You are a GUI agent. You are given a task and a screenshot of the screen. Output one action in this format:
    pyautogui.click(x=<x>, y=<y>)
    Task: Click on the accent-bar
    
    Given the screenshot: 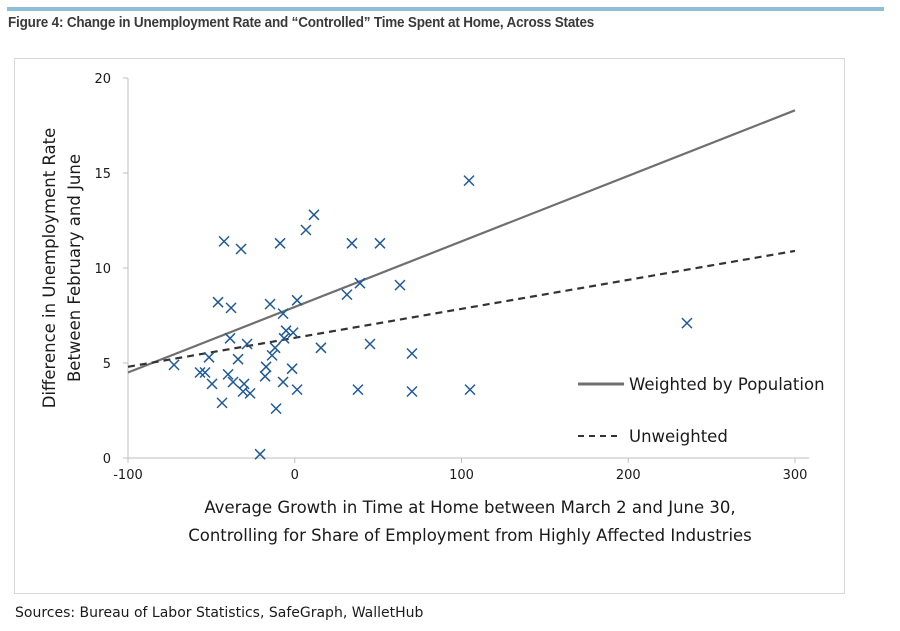 What is the action you would take?
    pyautogui.click(x=445, y=9)
    